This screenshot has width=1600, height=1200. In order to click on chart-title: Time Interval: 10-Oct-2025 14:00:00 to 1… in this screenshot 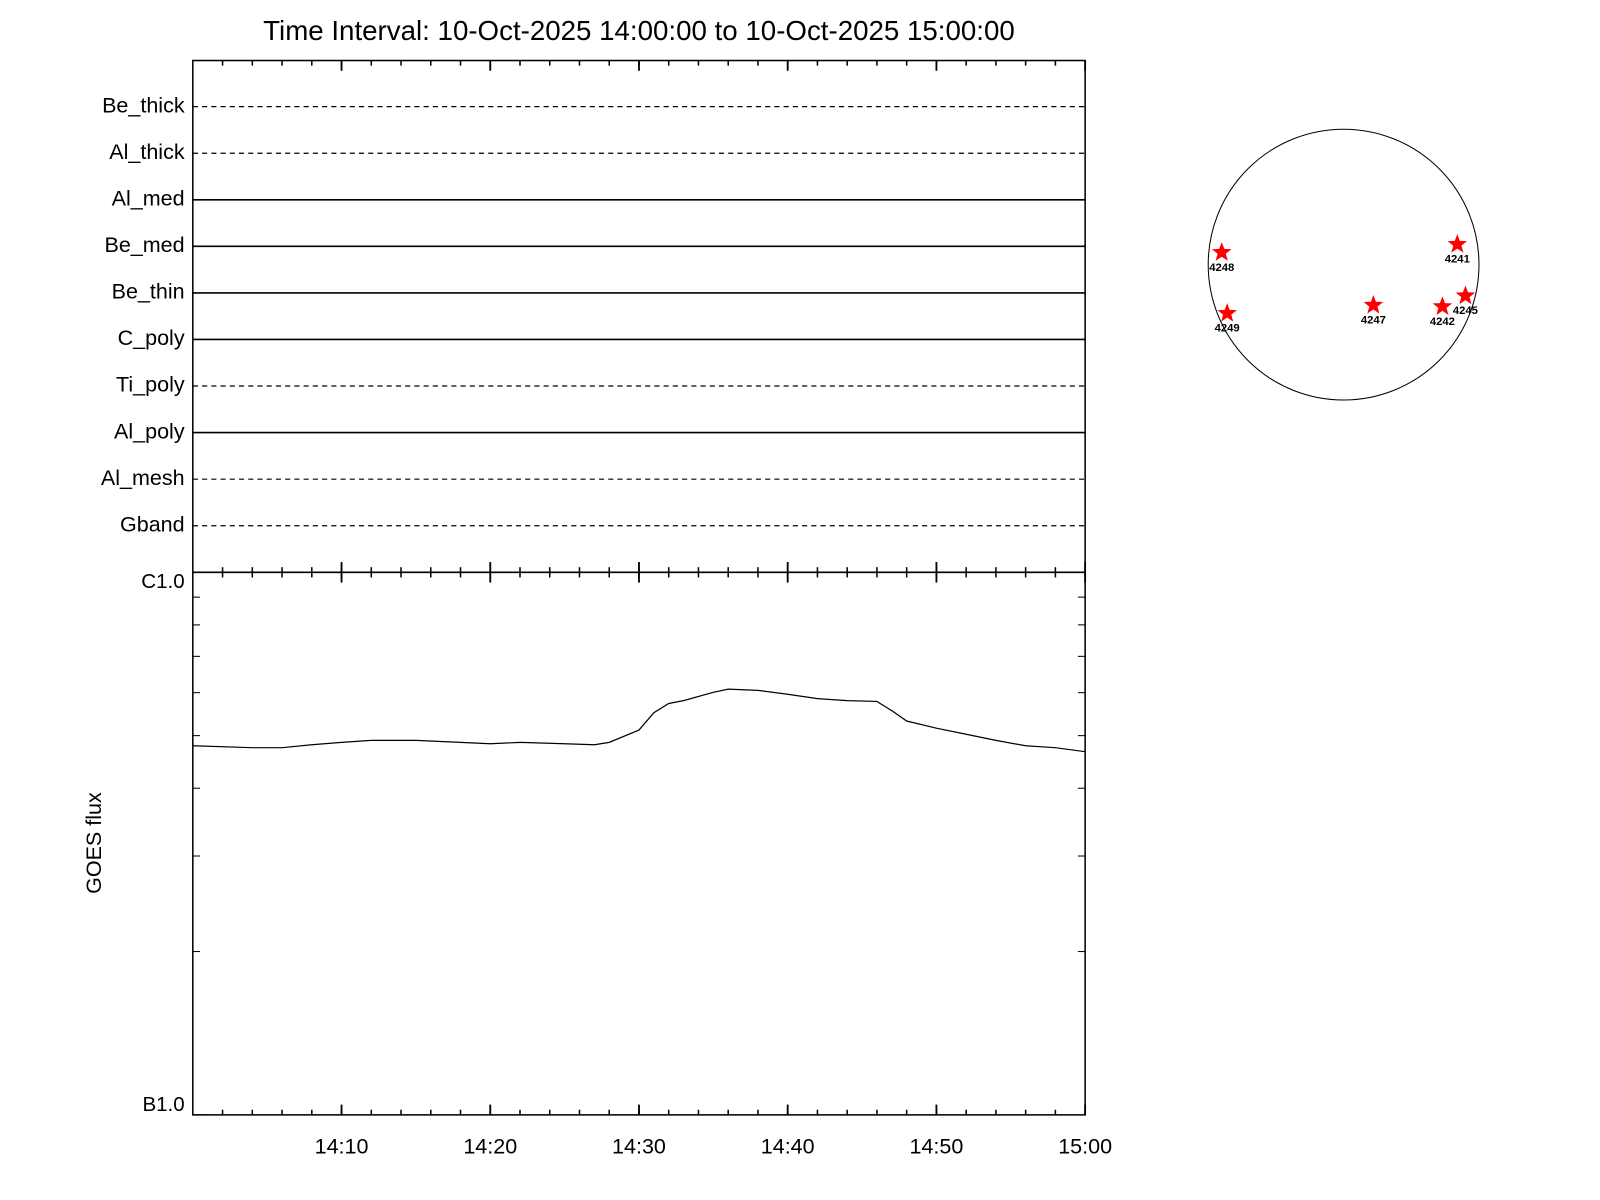, I will do `click(639, 30)`.